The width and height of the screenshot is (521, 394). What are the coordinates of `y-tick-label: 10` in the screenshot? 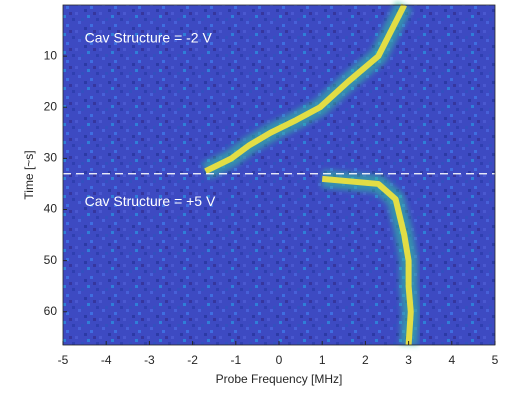 It's located at (51, 55).